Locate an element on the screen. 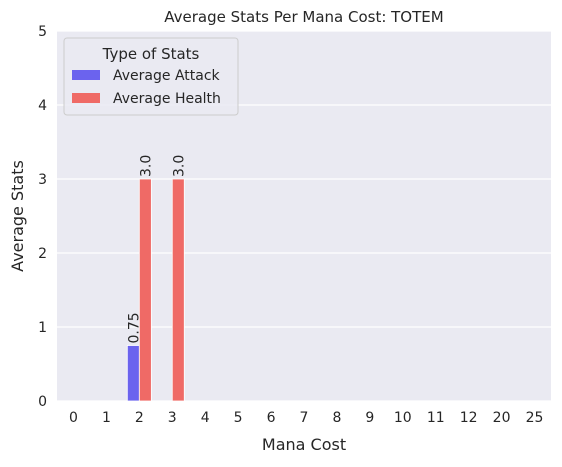 The width and height of the screenshot is (562, 467). y-axis-label: Average Stats is located at coordinates (17, 216).